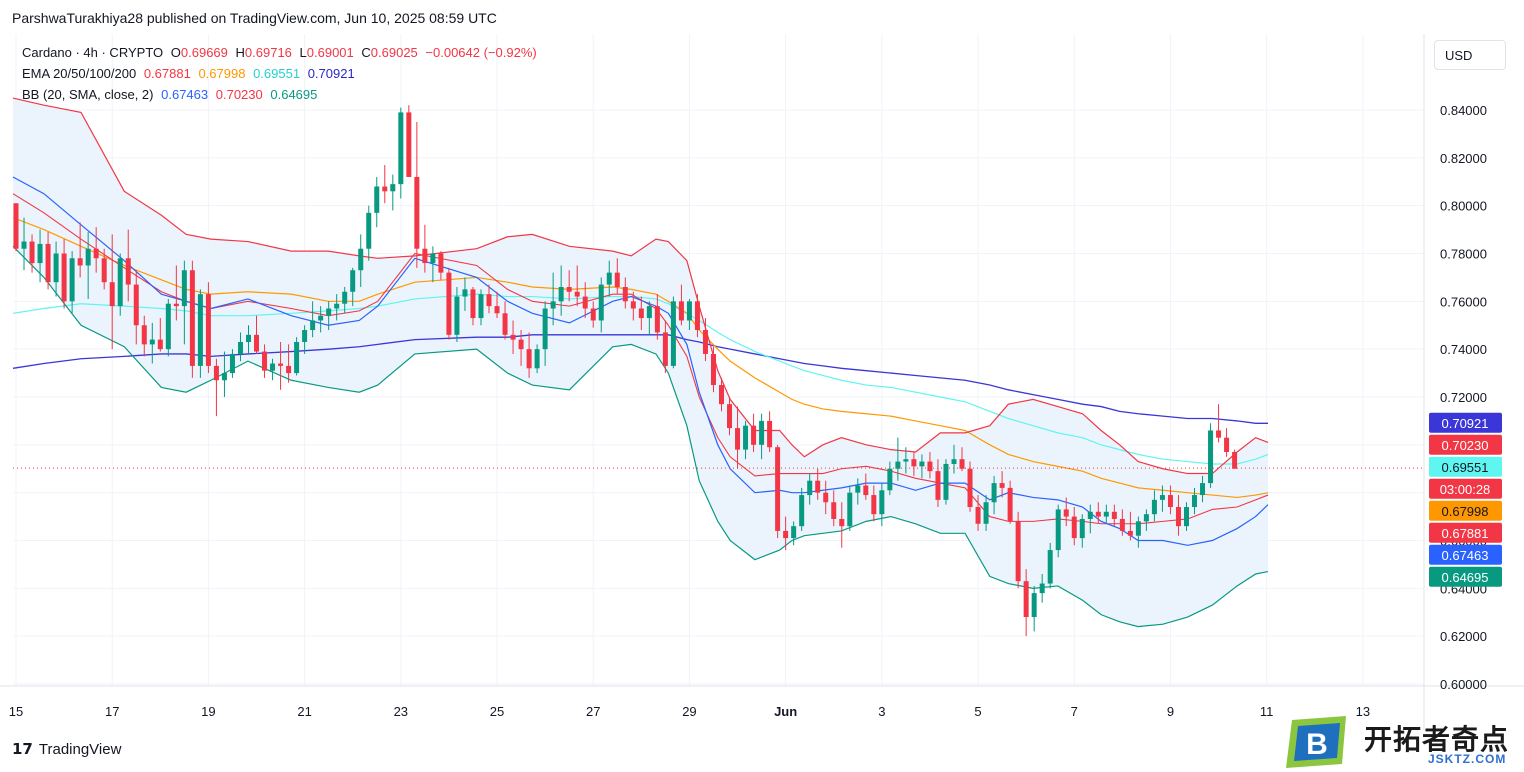  I want to click on tradingview-wordmark: TradingView, so click(80, 749).